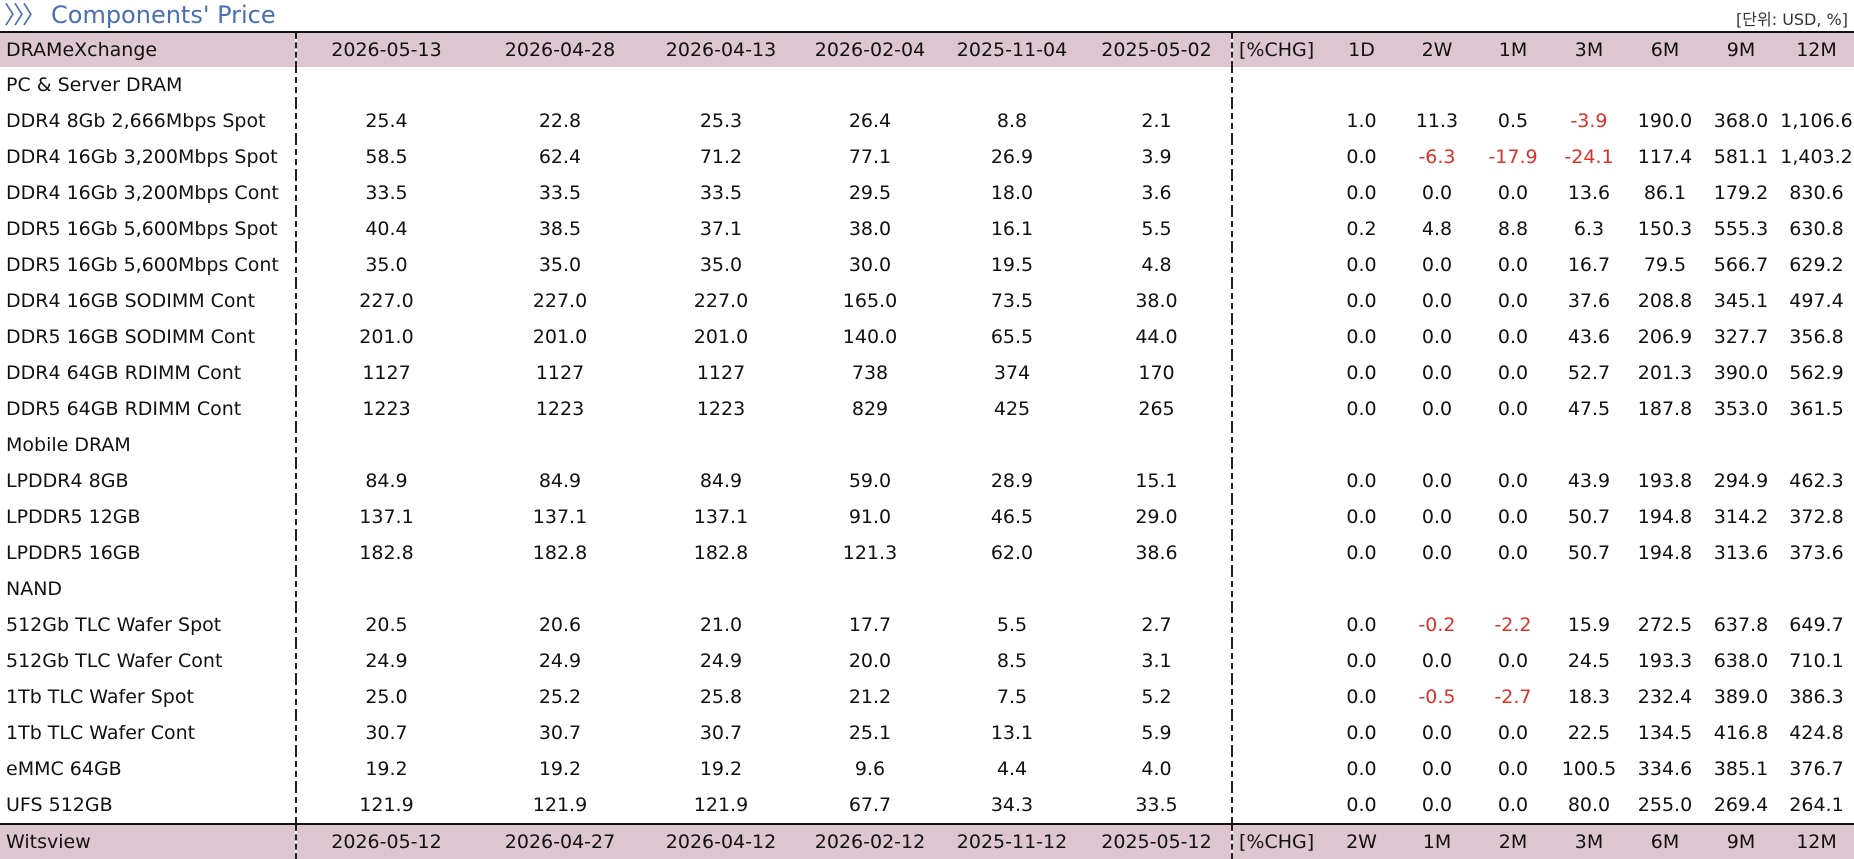 The width and height of the screenshot is (1854, 859). Describe the element at coordinates (1816, 373) in the screenshot. I see `change: 562.9` at that location.